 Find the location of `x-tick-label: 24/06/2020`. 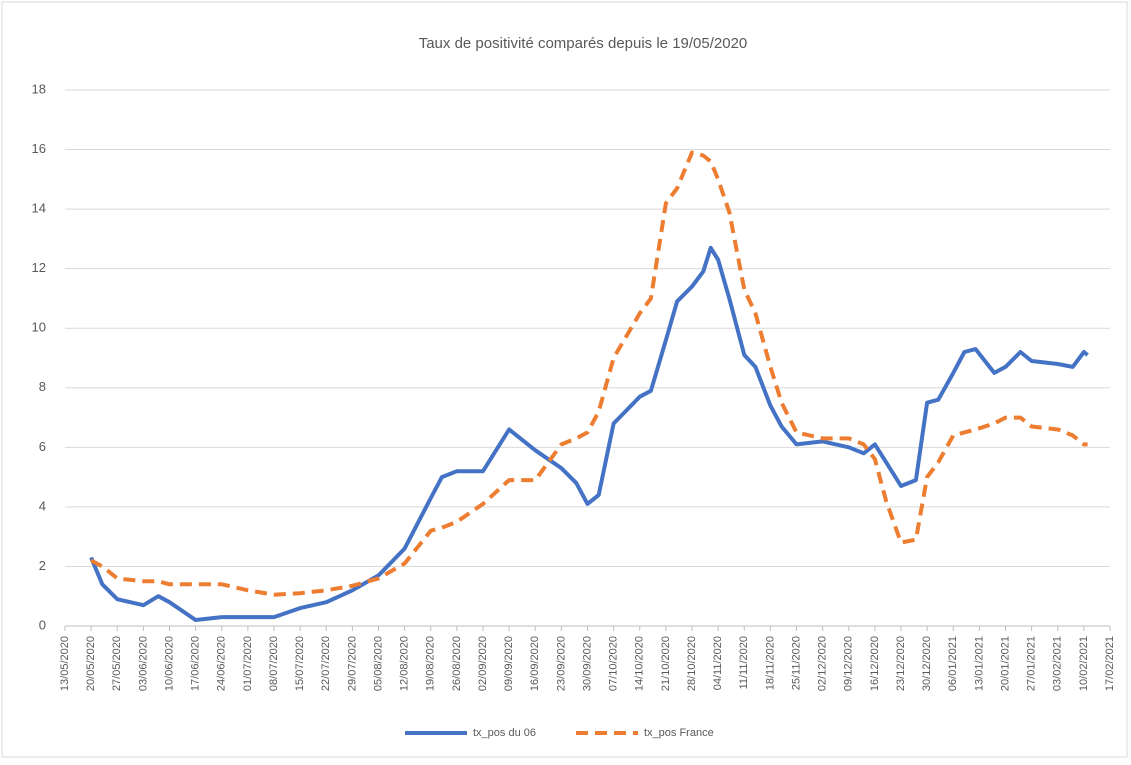

x-tick-label: 24/06/2020 is located at coordinates (222, 663).